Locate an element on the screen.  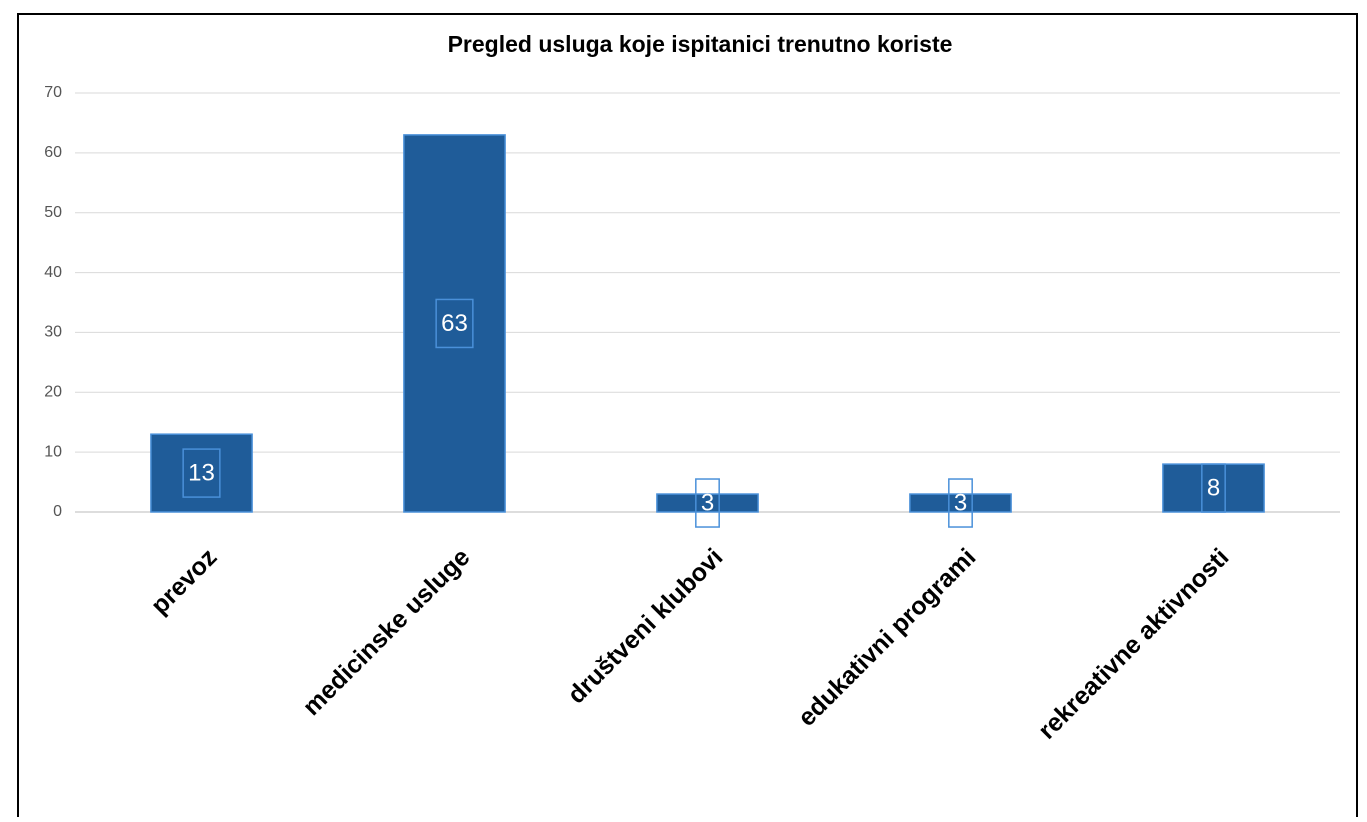
y-tick-label: 40 is located at coordinates (53, 272).